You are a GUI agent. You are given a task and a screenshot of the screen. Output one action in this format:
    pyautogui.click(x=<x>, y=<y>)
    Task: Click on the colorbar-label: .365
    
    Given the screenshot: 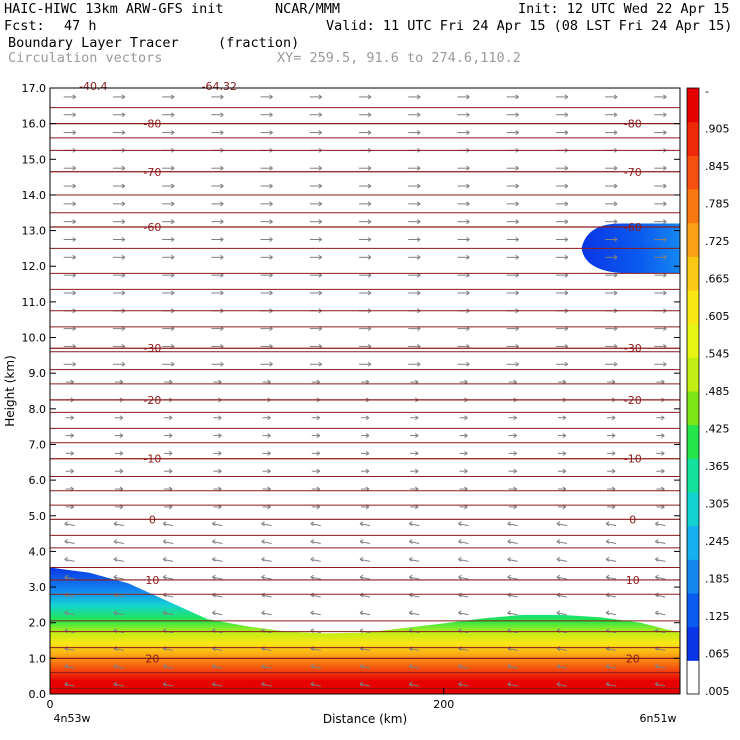 What is the action you would take?
    pyautogui.click(x=717, y=466)
    